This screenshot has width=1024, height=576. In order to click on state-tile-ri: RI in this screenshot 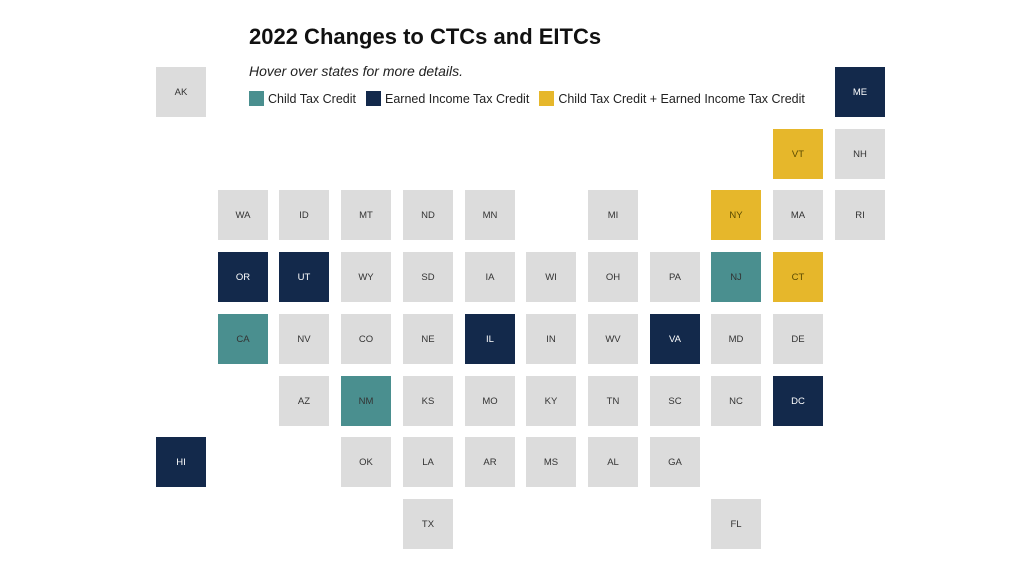, I will do `click(860, 215)`.